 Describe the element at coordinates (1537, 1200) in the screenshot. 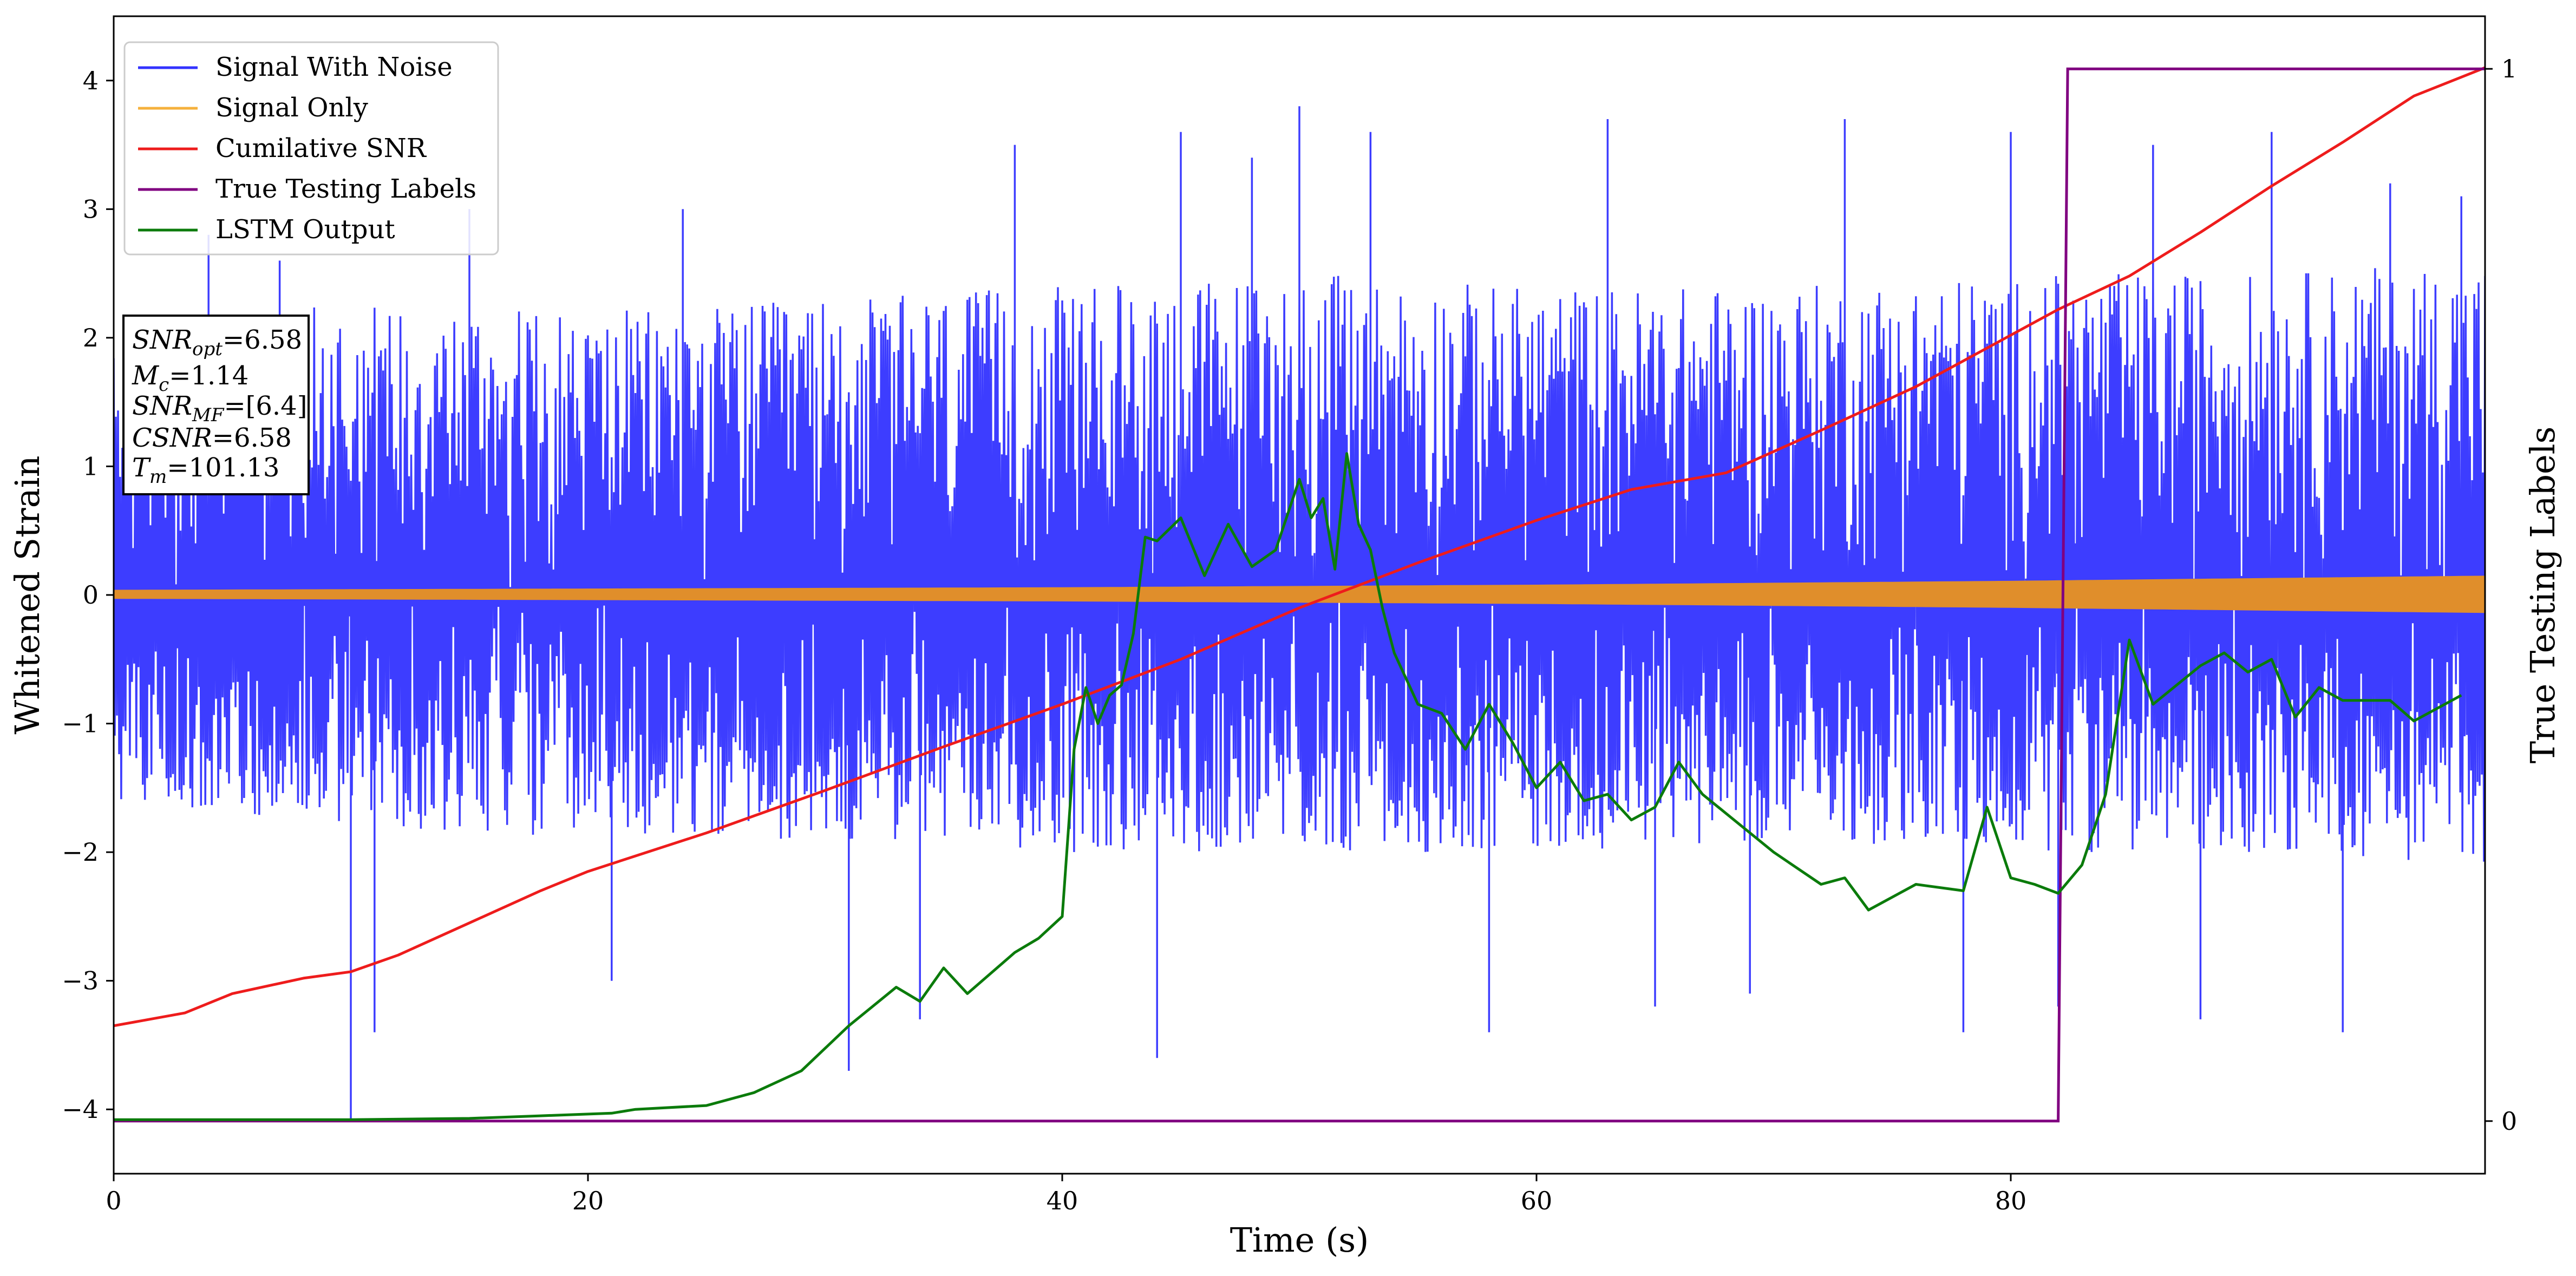

I see `x-tick-label: 60` at that location.